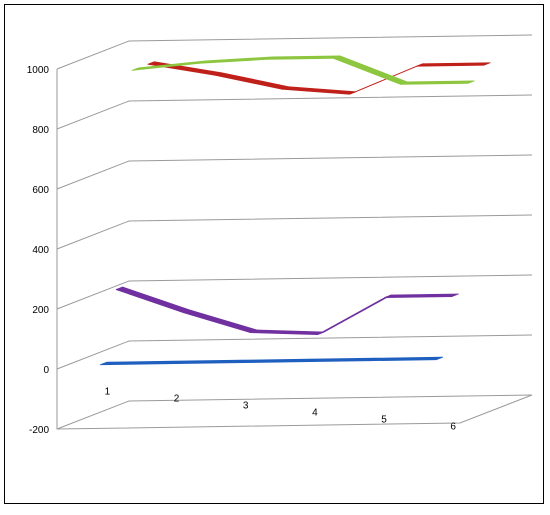 The image size is (550, 515). What do you see at coordinates (281, 410) in the screenshot?
I see `x-axis-ticks: 1 2 3 4 5 6` at bounding box center [281, 410].